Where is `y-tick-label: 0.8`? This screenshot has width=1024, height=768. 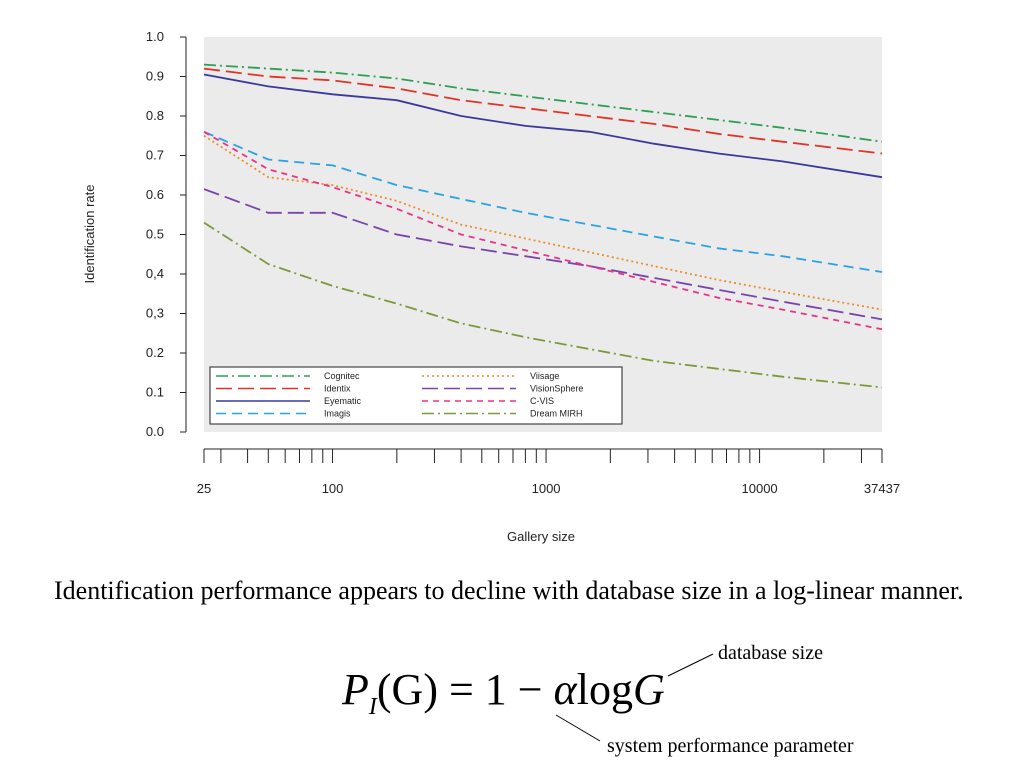 y-tick-label: 0.8 is located at coordinates (155, 115).